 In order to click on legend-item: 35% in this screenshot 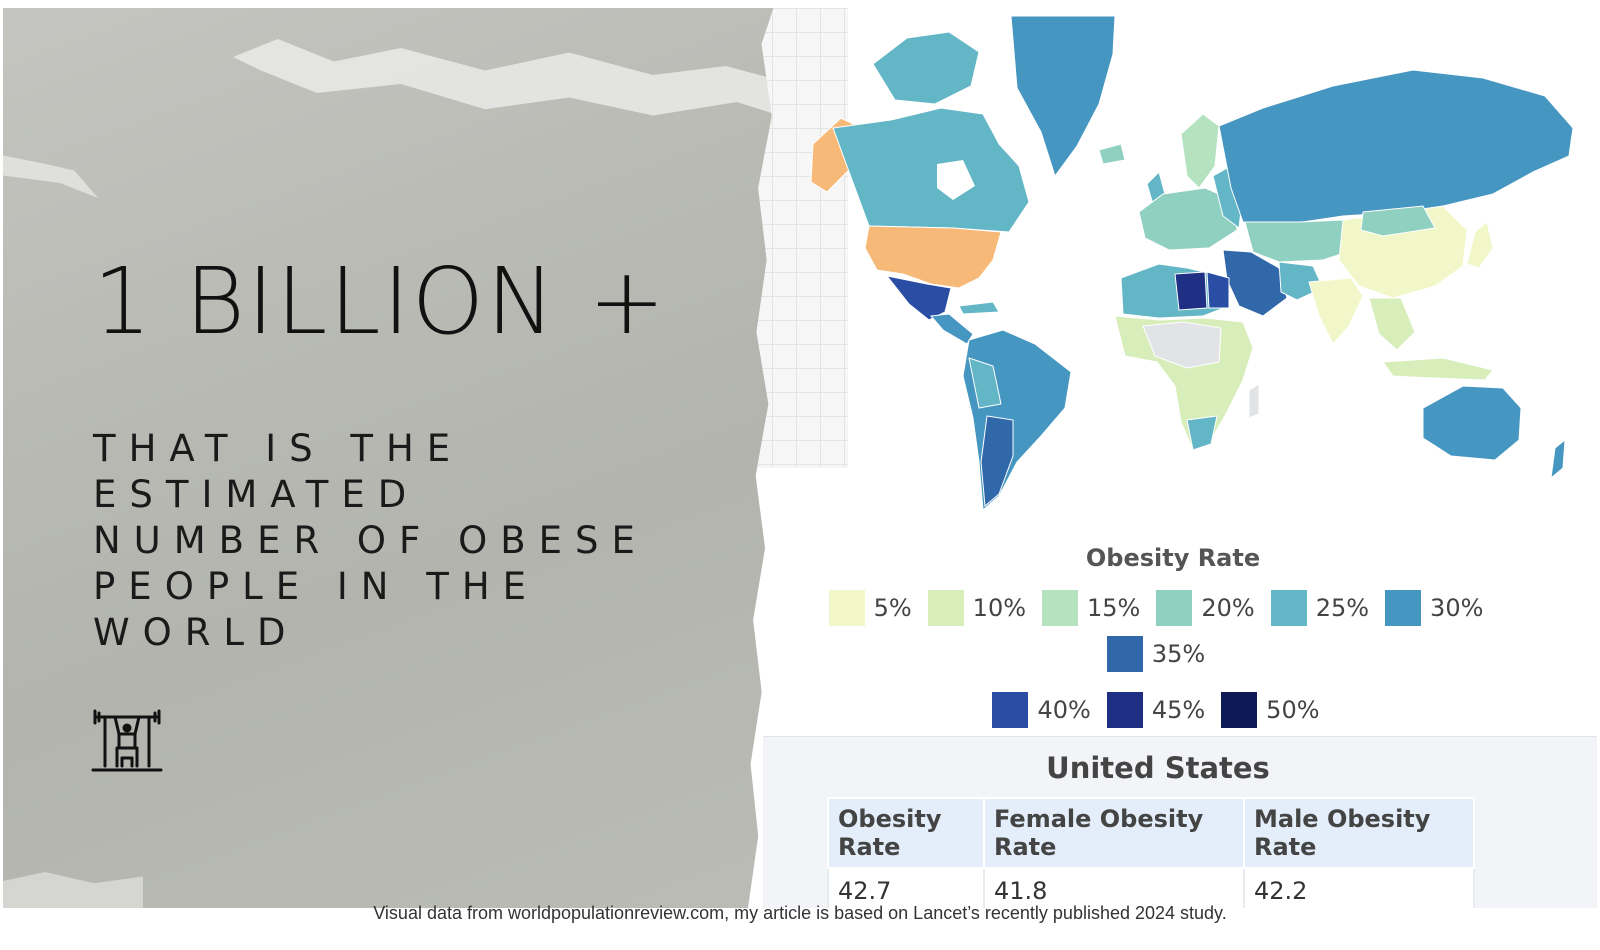, I will do `click(1156, 654)`.